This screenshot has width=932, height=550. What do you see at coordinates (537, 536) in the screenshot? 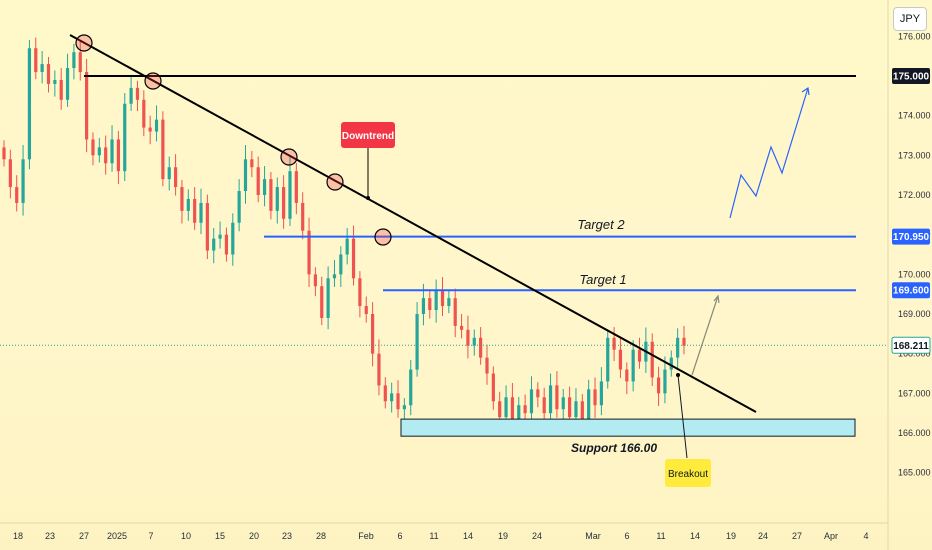
I see `time-tick-label: 24` at bounding box center [537, 536].